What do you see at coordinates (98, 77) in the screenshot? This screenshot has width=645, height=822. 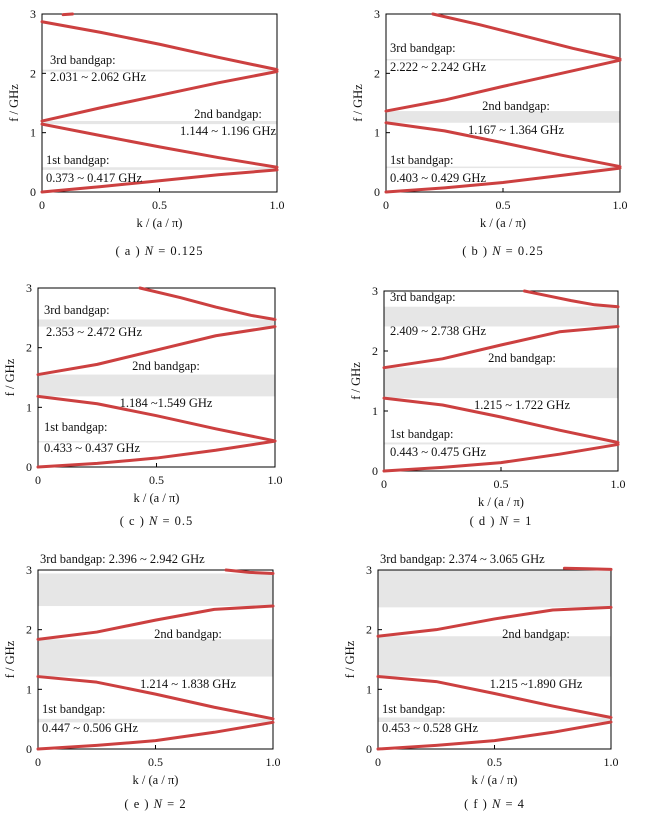 I see `bandgap-range-3: 2.031 ~ 2.062 GHz` at bounding box center [98, 77].